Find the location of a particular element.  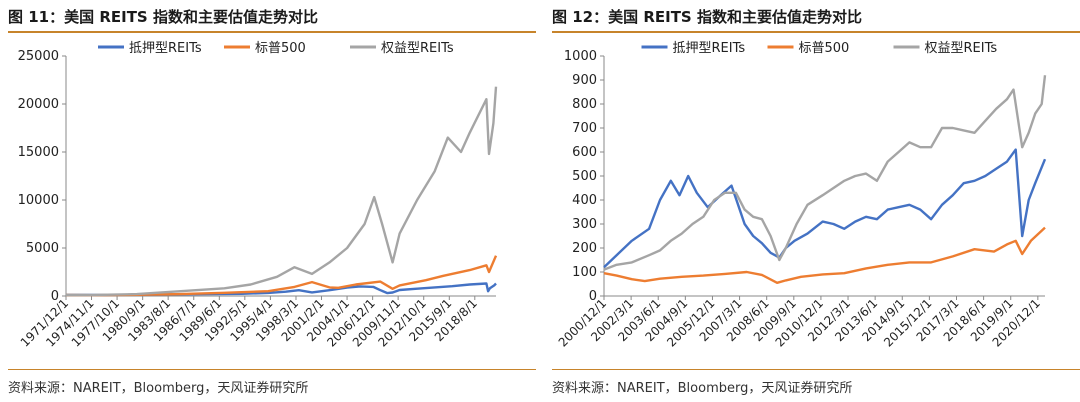

y-tick-label: 25000 is located at coordinates (38, 56).